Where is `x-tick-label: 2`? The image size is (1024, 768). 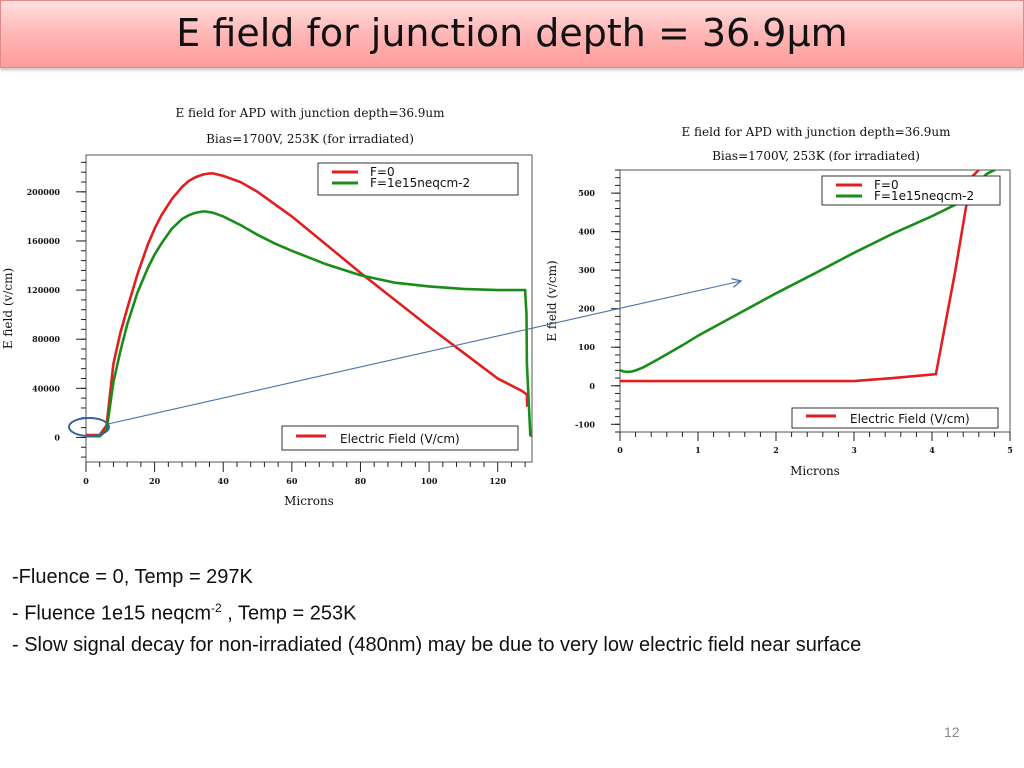 x-tick-label: 2 is located at coordinates (776, 450).